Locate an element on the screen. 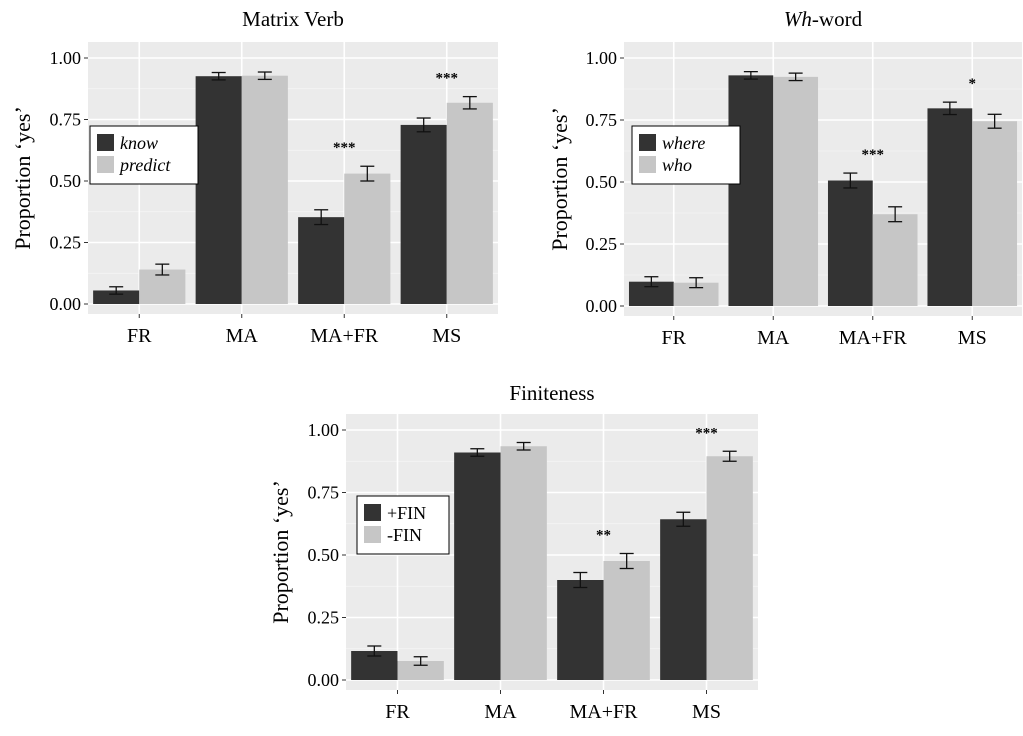 The width and height of the screenshot is (1023, 736). bar-know-MS is located at coordinates (423, 214).